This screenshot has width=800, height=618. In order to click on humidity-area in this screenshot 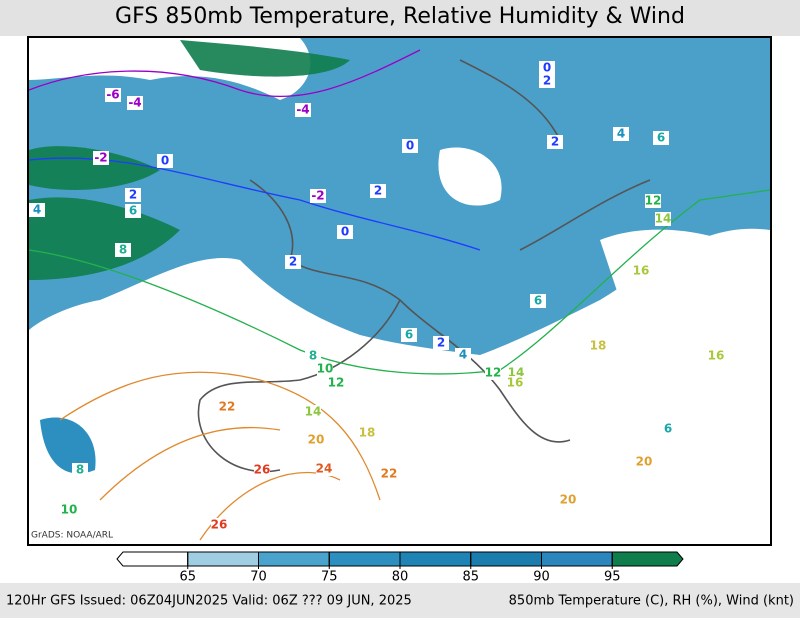, I will do `click(68, 445)`.